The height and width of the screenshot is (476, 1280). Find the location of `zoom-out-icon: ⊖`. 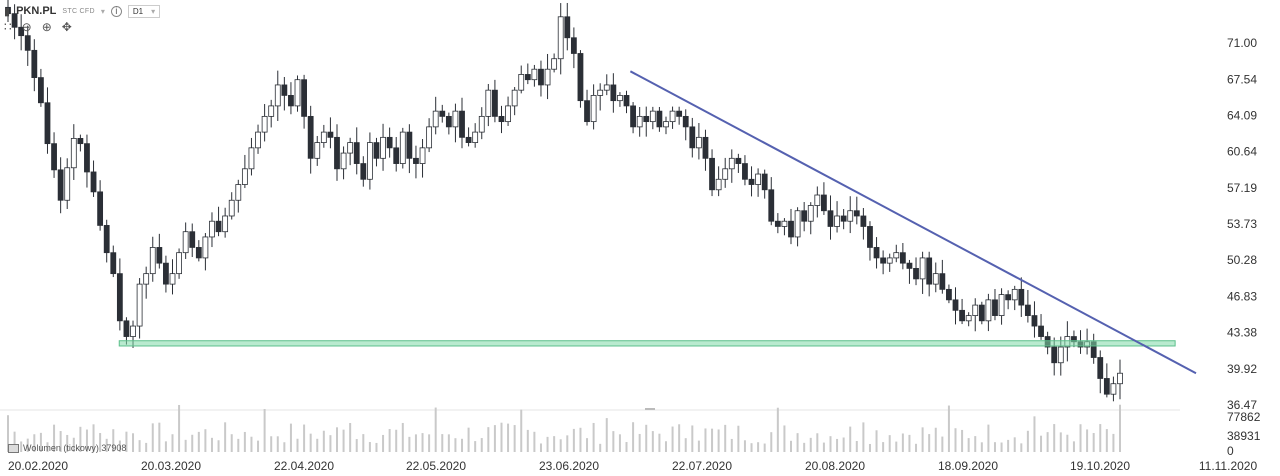

zoom-out-icon: ⊖ is located at coordinates (26, 27).